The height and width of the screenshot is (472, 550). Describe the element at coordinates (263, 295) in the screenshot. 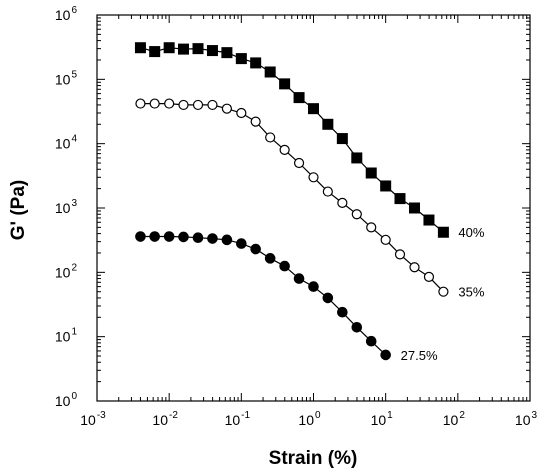

I see `series-line` at that location.